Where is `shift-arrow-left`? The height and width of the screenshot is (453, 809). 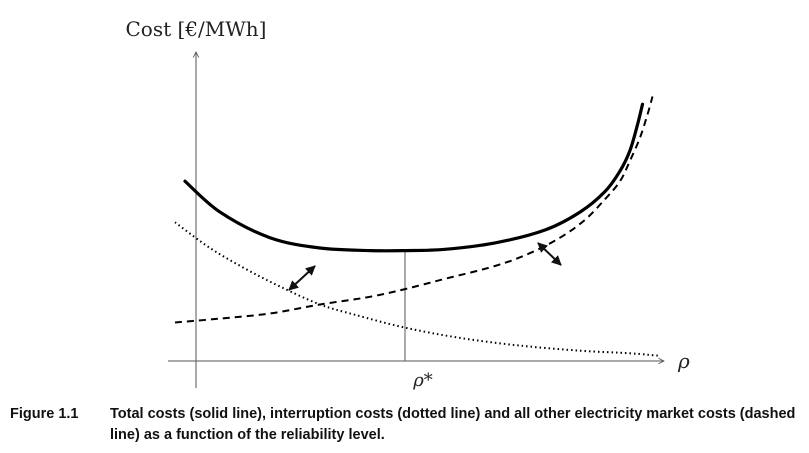
shift-arrow-left is located at coordinates (302, 278).